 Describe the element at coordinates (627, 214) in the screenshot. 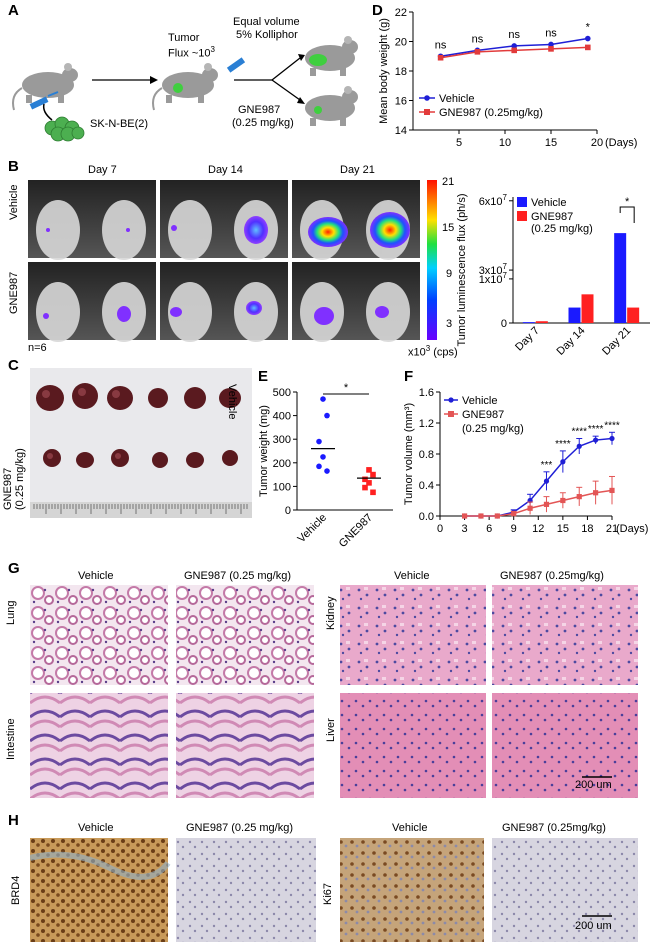

I see `significance-bracket` at that location.